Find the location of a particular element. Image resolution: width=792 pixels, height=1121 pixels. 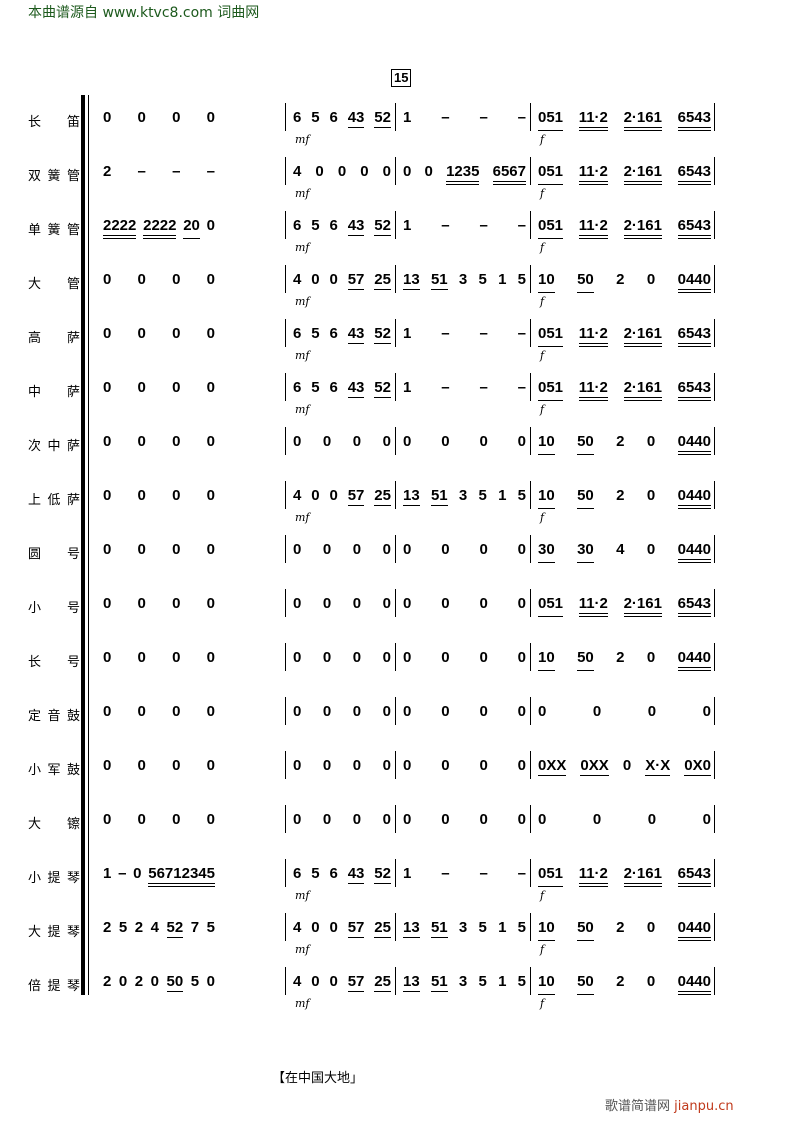

instrument-label: 高 萨 is located at coordinates (54, 338).